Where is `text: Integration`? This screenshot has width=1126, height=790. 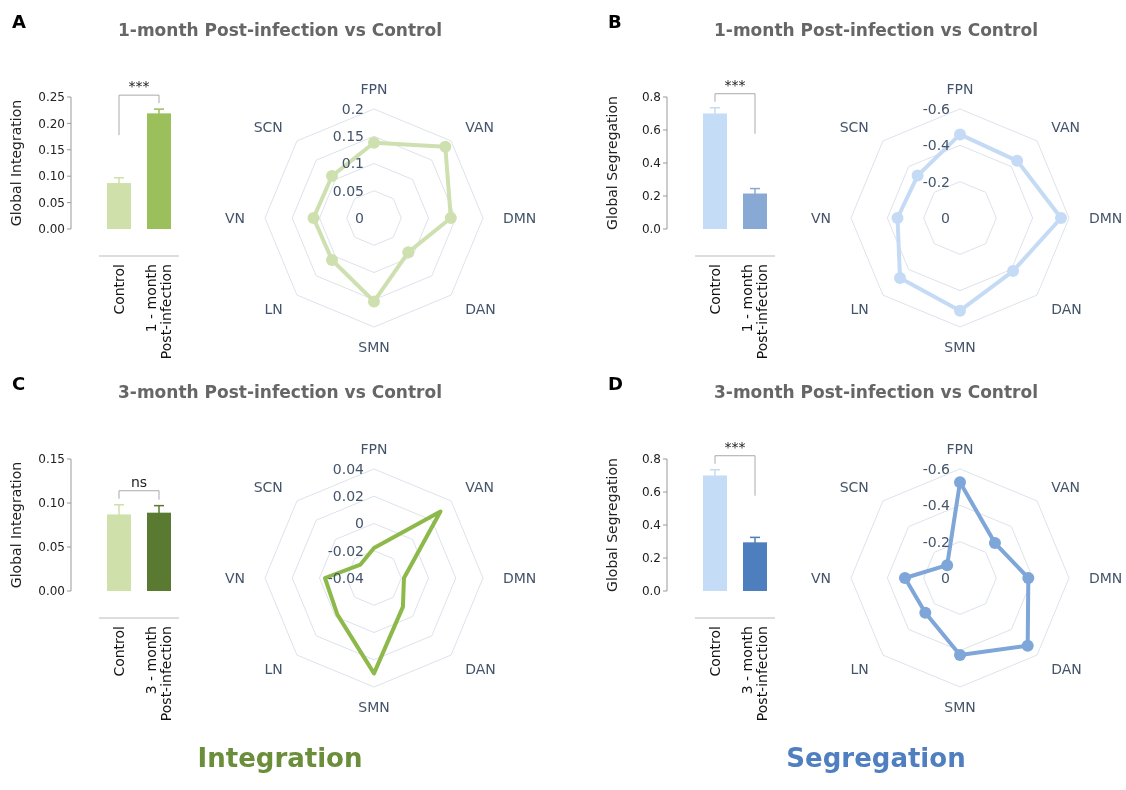
text: Integration is located at coordinates (280, 758).